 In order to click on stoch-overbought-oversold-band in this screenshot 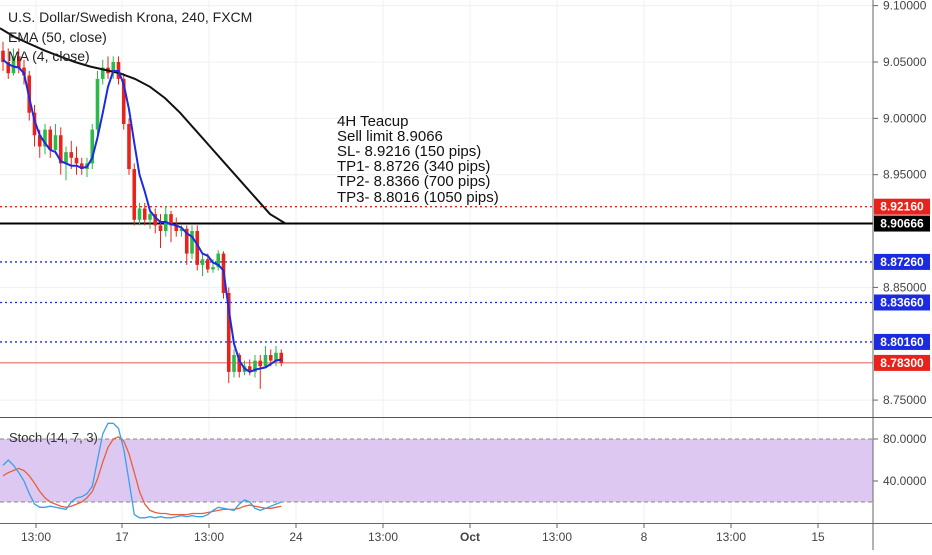, I will do `click(436, 470)`.